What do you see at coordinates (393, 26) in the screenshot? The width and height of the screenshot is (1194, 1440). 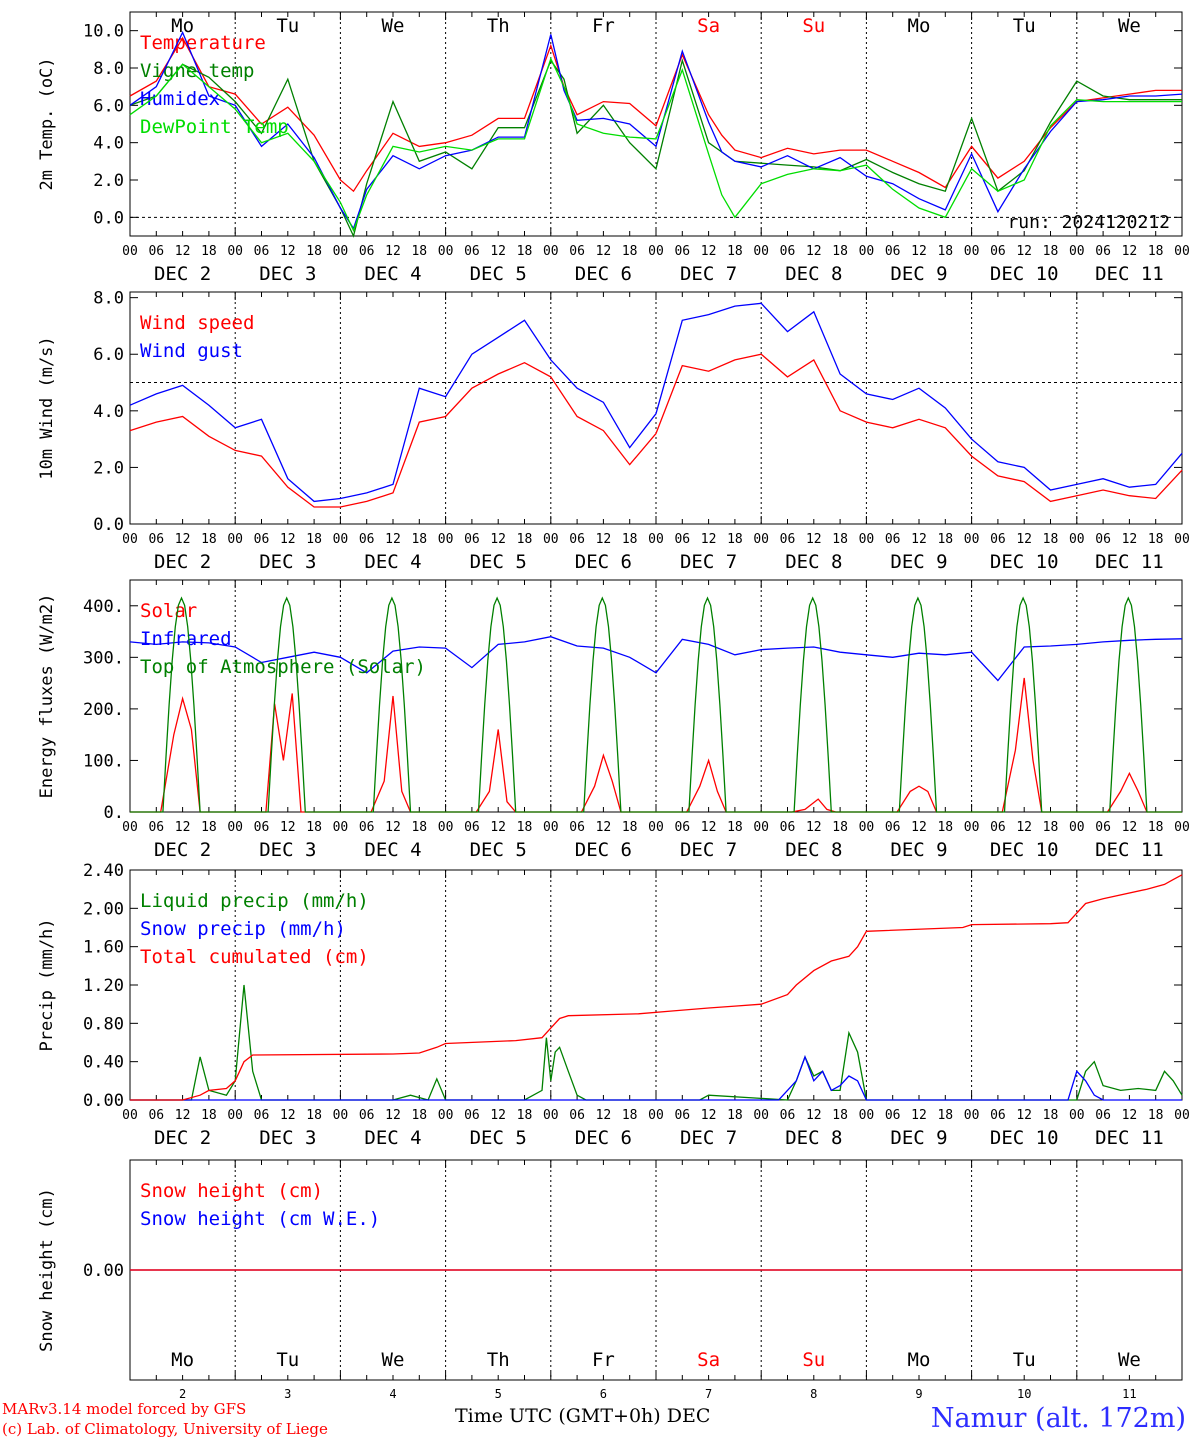 I see `weekday-label: We` at bounding box center [393, 26].